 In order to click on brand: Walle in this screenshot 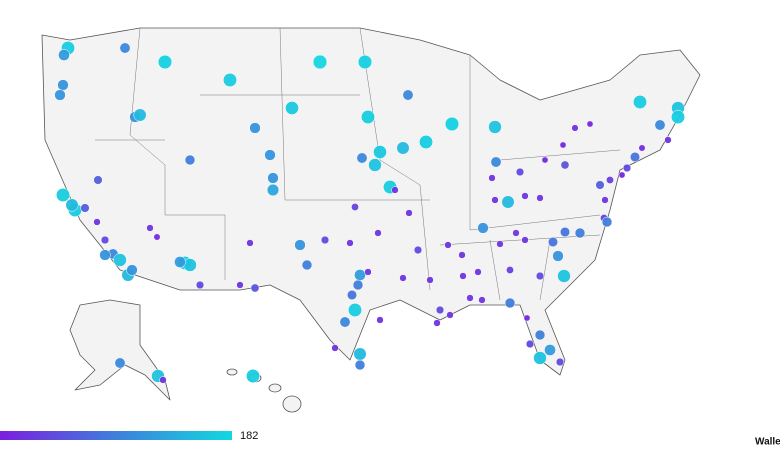, I will do `click(767, 442)`.